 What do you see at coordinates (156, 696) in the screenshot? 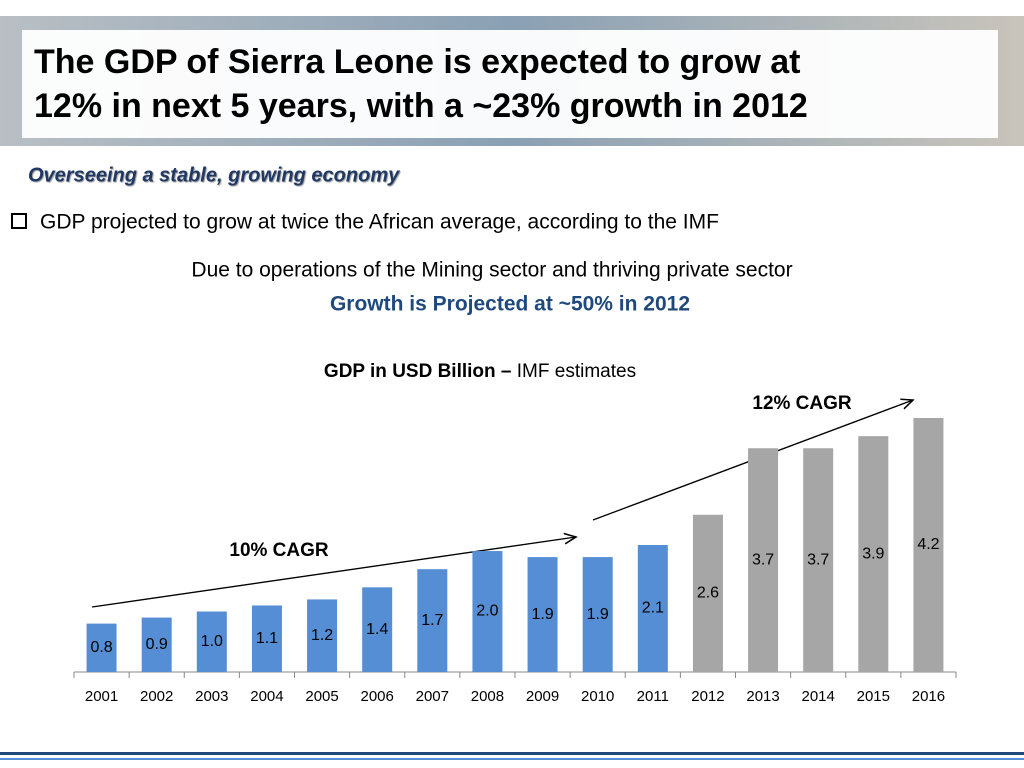
I see `x-tick-label: 2002` at bounding box center [156, 696].